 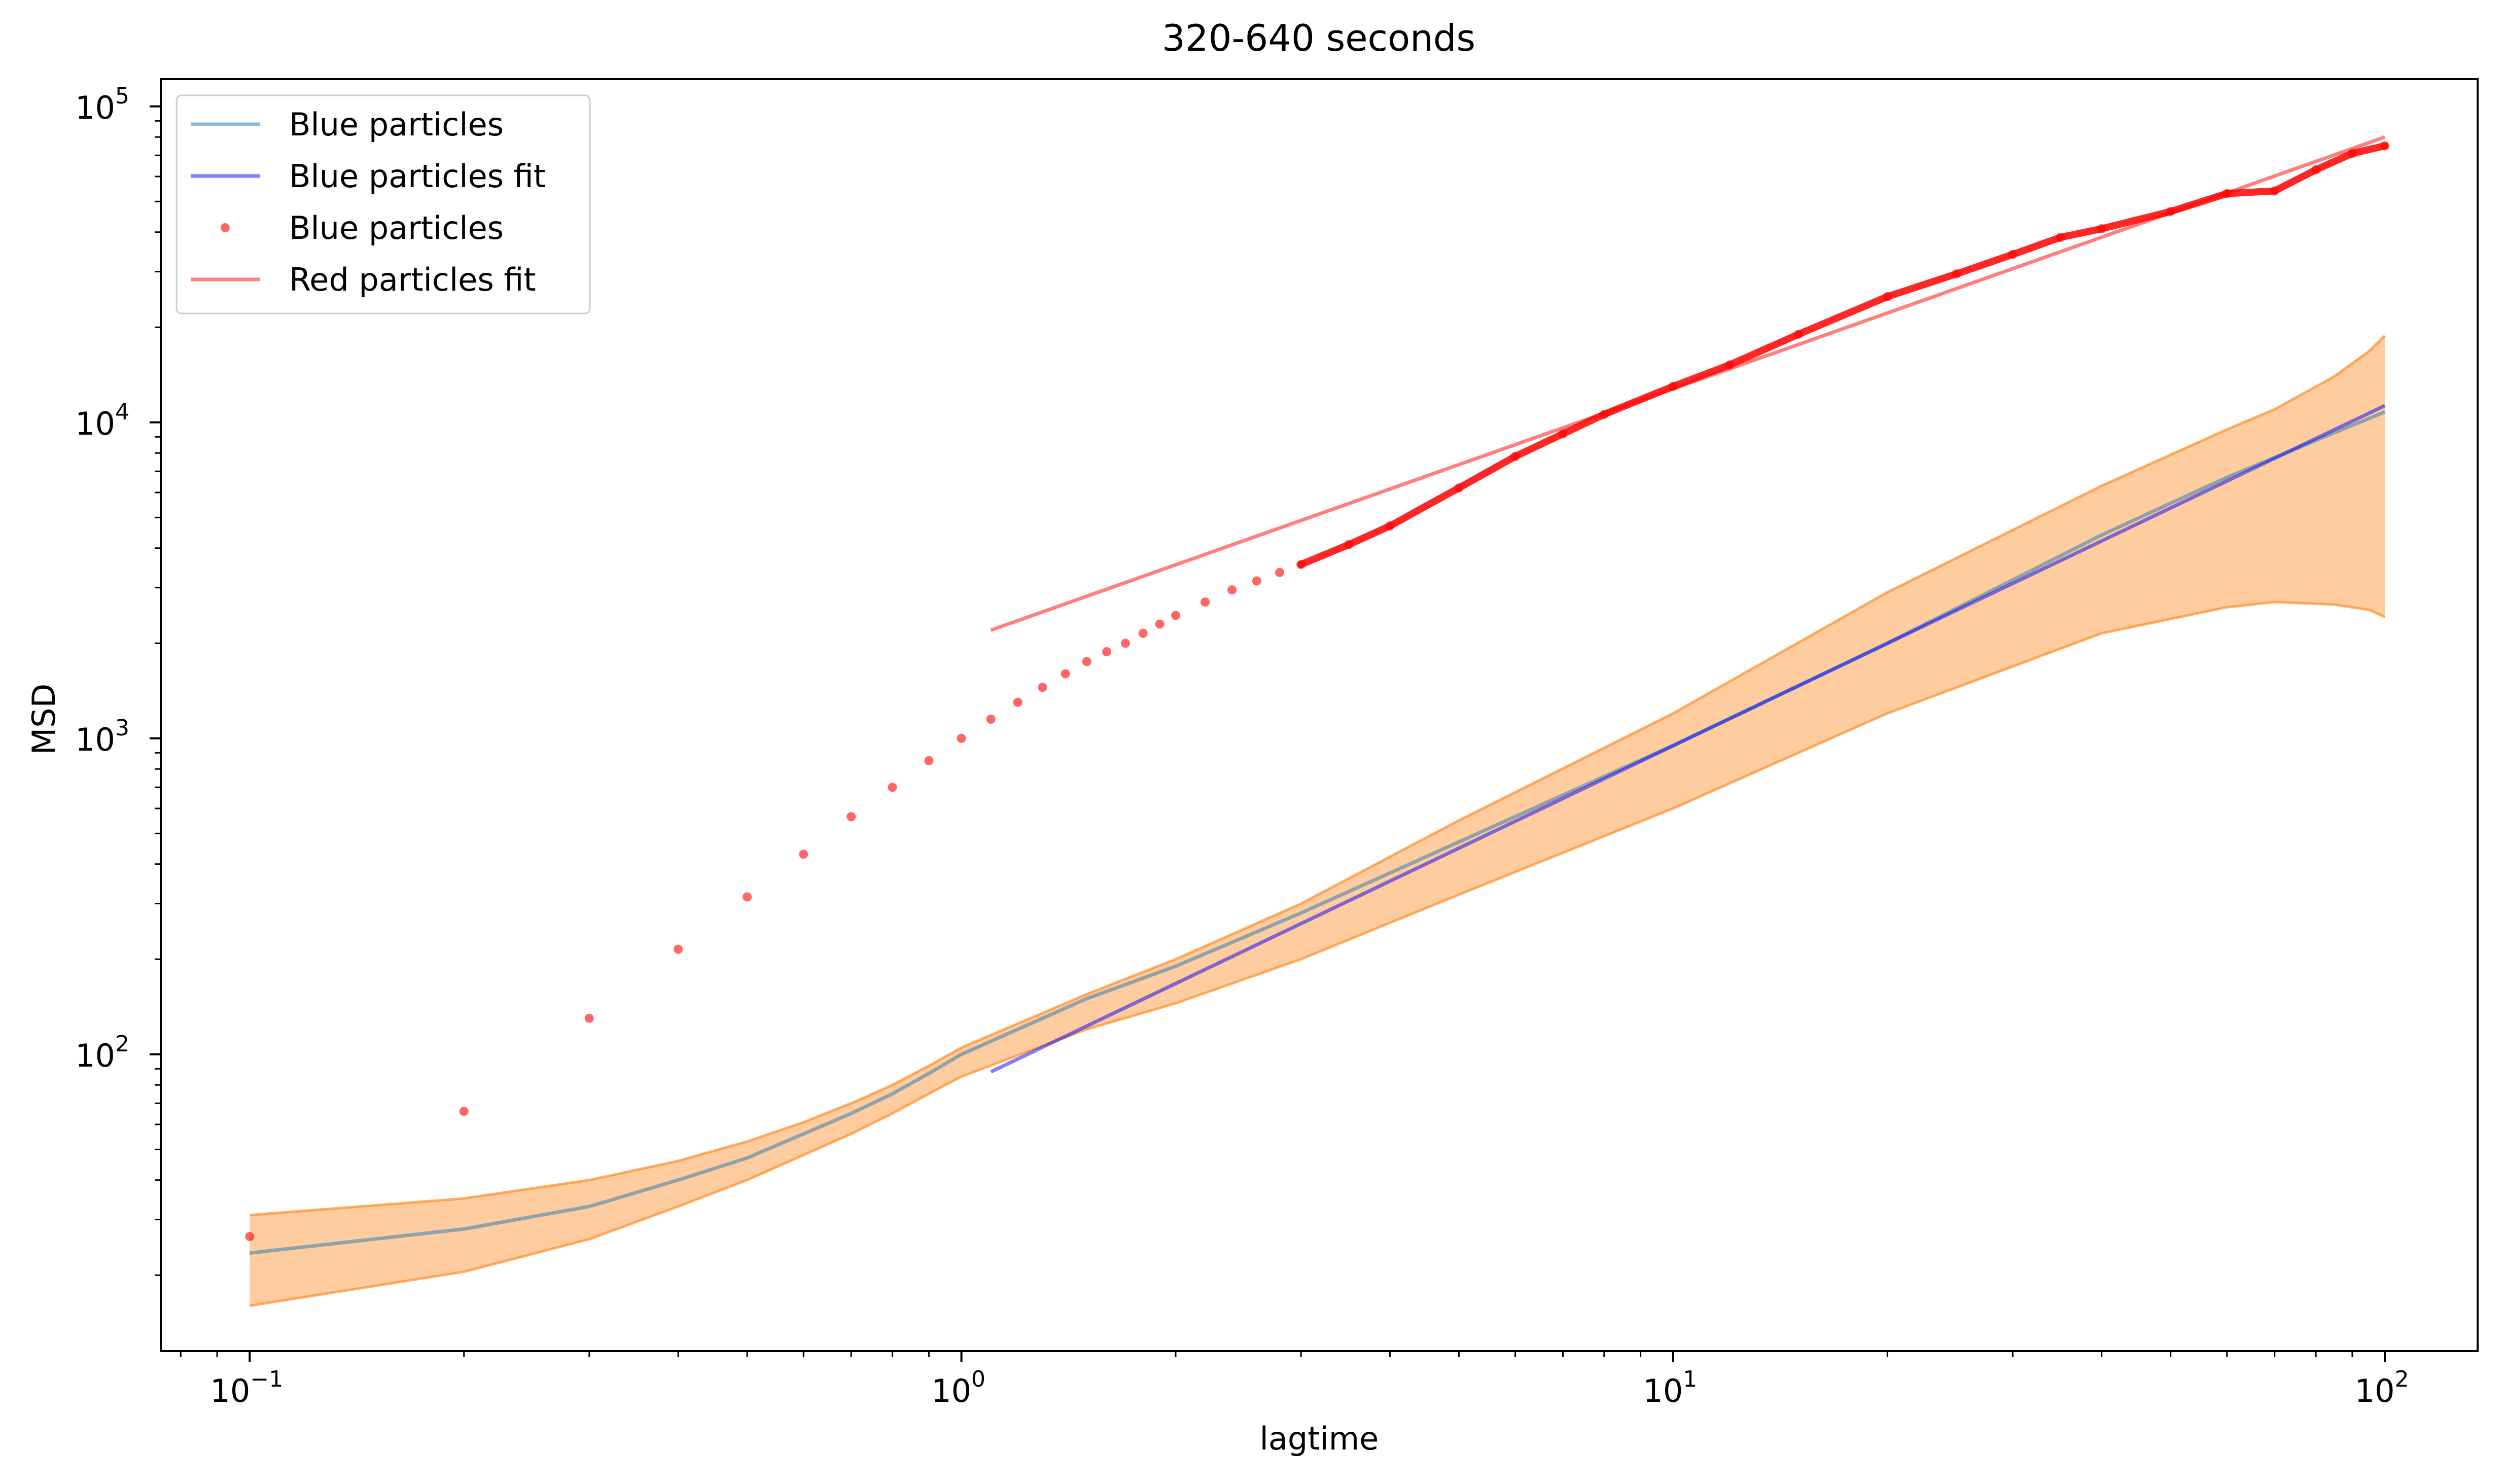 I want to click on y-tick-label-exponent: 3, so click(x=122, y=728).